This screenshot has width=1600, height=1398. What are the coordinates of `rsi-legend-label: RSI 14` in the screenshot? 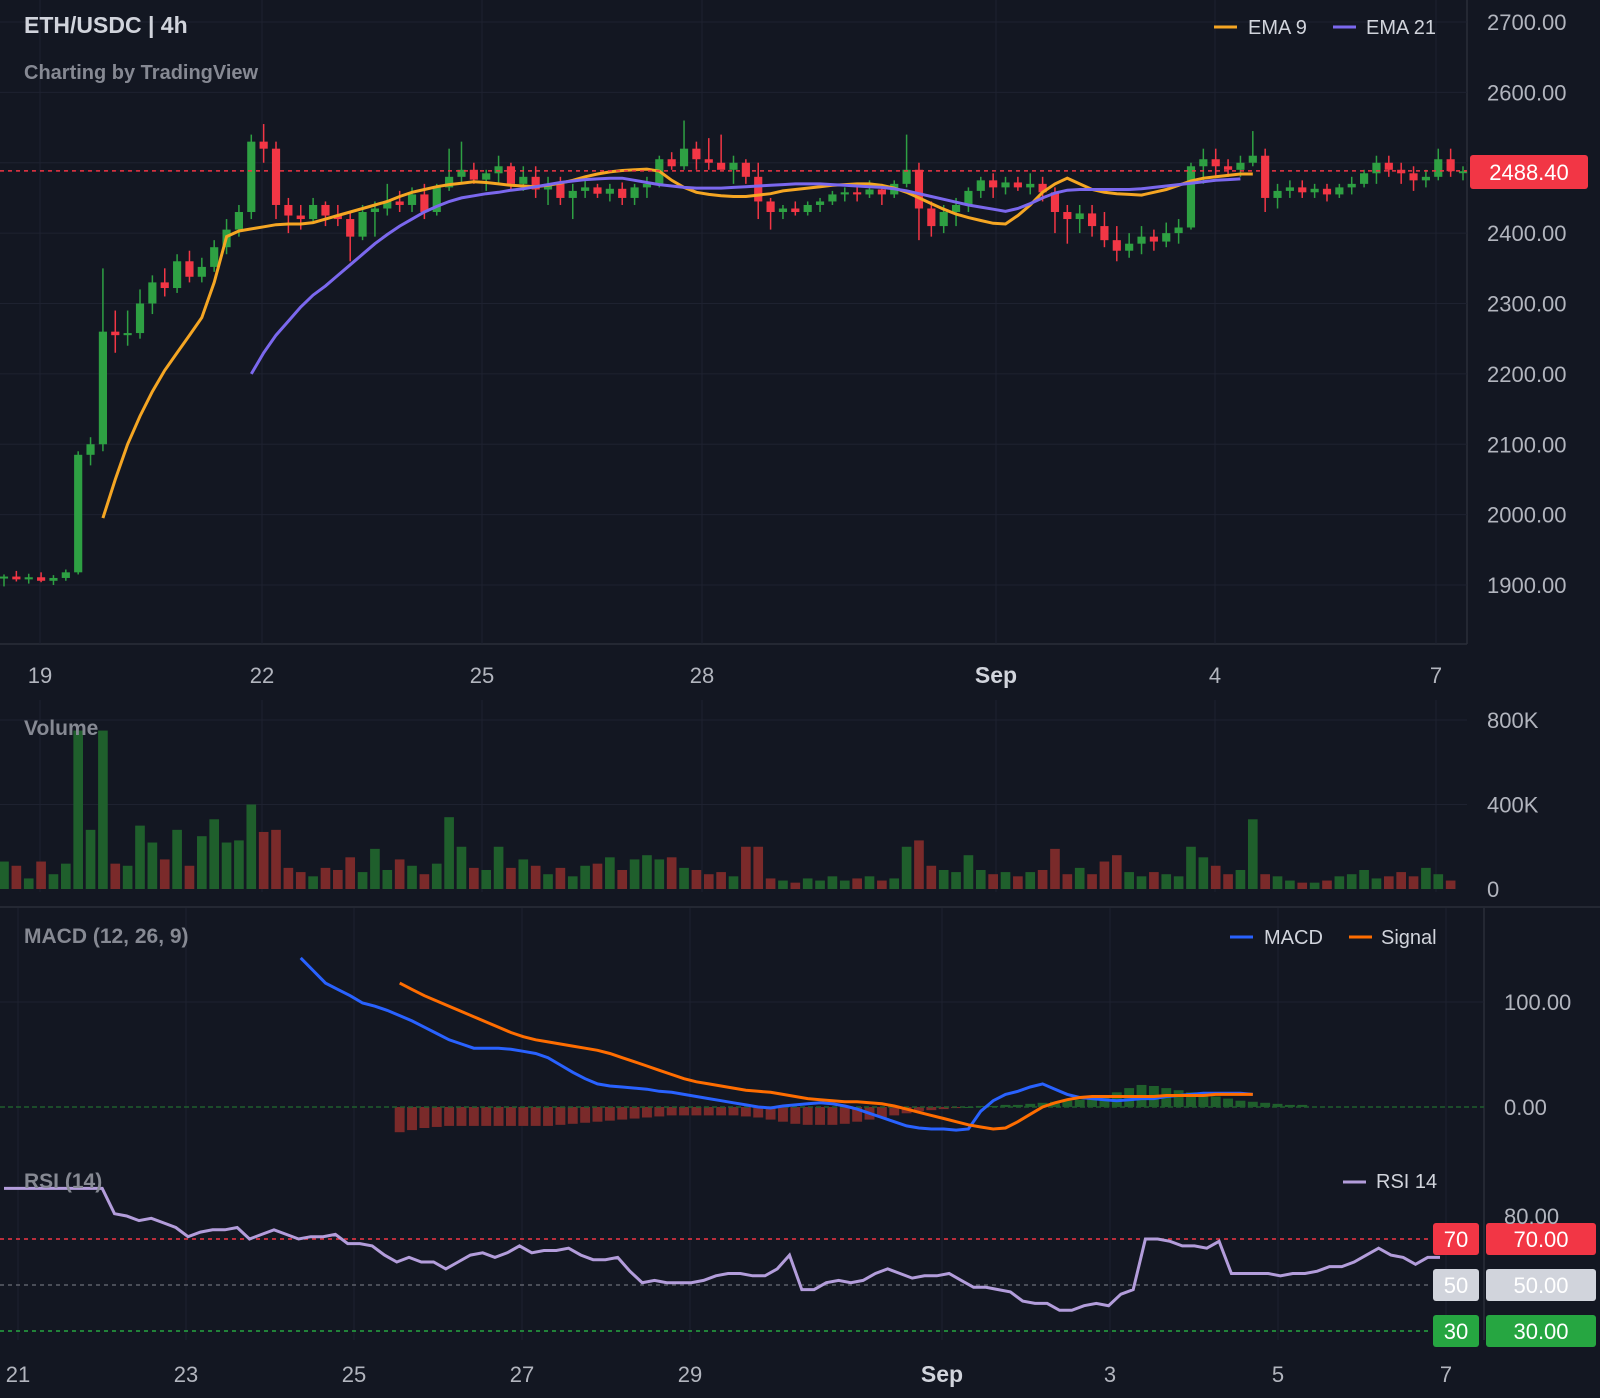 It's located at (1406, 1182).